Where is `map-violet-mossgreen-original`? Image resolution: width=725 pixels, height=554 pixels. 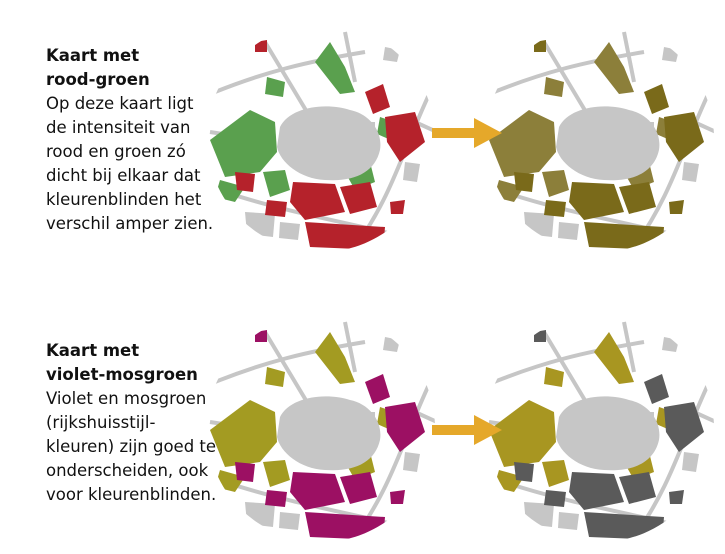
map-violet-mossgreen-original is located at coordinates (322, 430).